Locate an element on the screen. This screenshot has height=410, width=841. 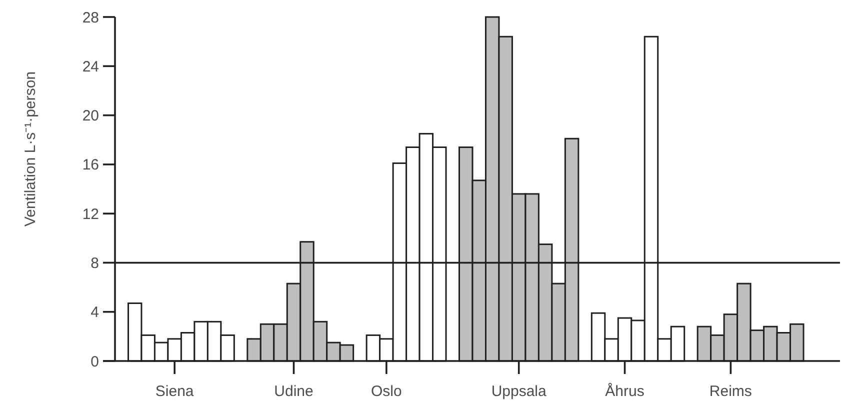
y-tick-label: 16 is located at coordinates (90, 165).